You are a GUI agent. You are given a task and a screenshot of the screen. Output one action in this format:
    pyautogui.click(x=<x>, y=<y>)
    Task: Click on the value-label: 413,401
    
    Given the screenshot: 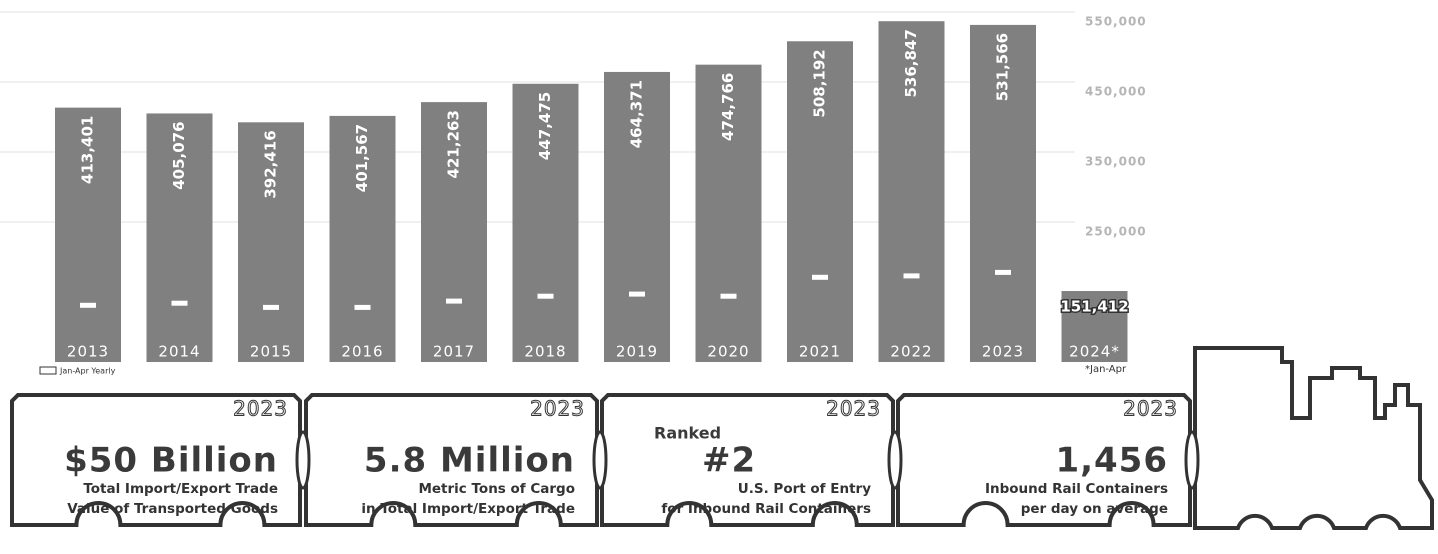 What is the action you would take?
    pyautogui.click(x=88, y=150)
    